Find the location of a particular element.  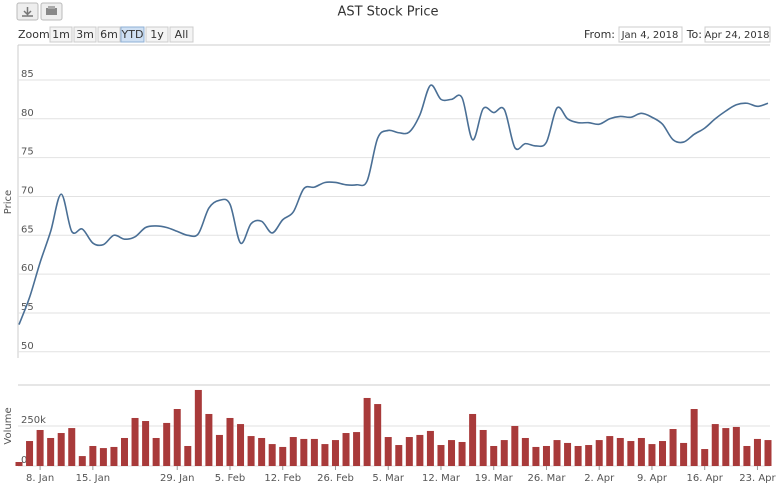

y-tick-label: 60 is located at coordinates (27, 268).